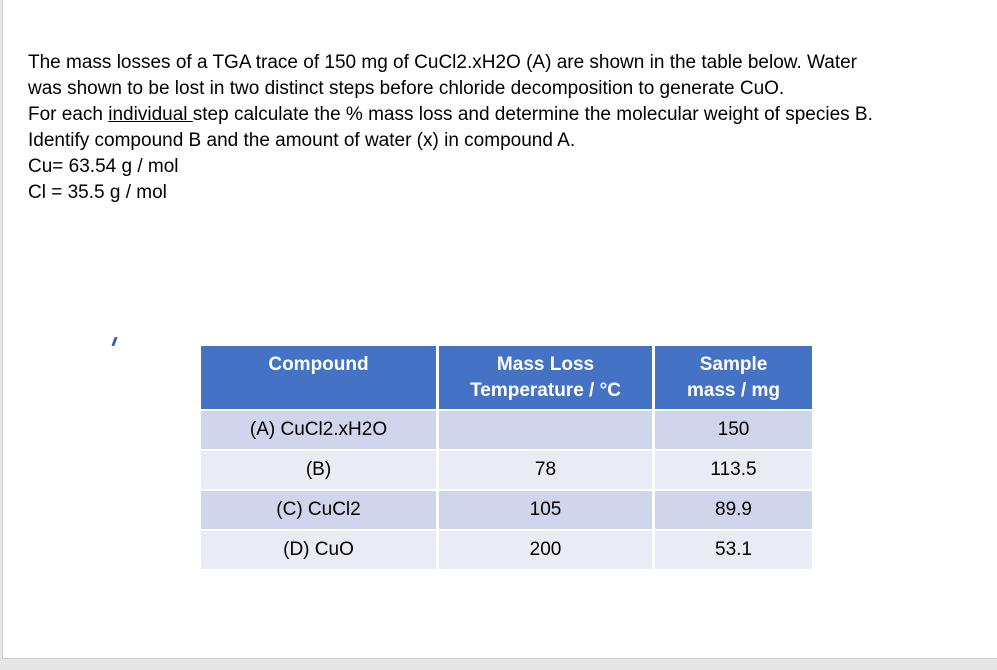  Describe the element at coordinates (318, 377) in the screenshot. I see `header-compound: Compound` at that location.